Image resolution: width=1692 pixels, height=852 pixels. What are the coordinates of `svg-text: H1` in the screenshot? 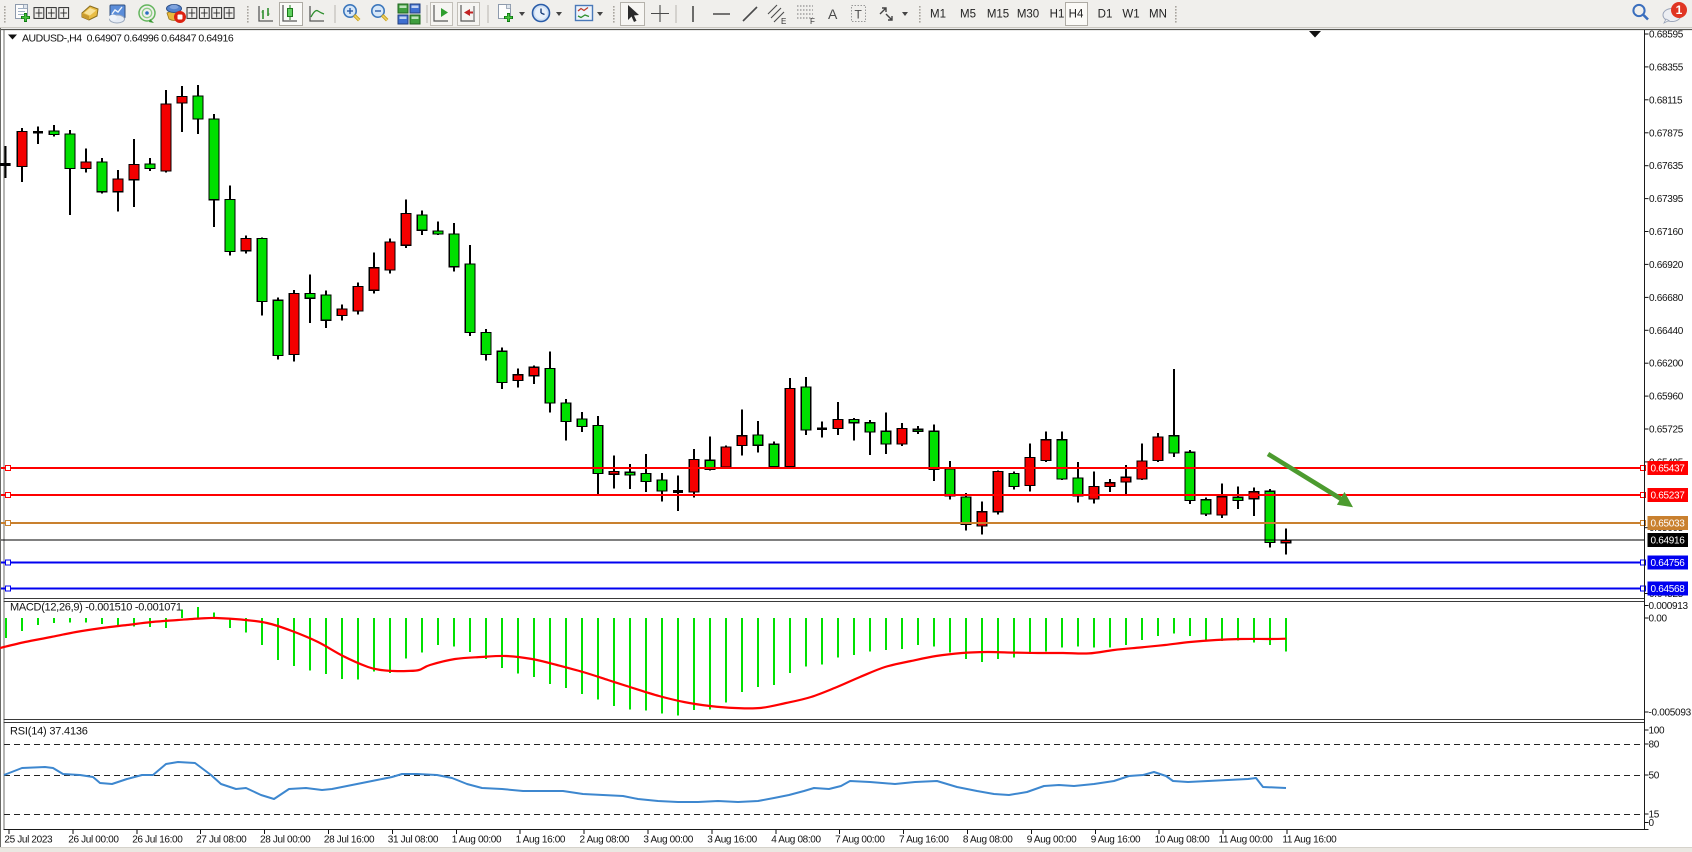 It's located at (1057, 15).